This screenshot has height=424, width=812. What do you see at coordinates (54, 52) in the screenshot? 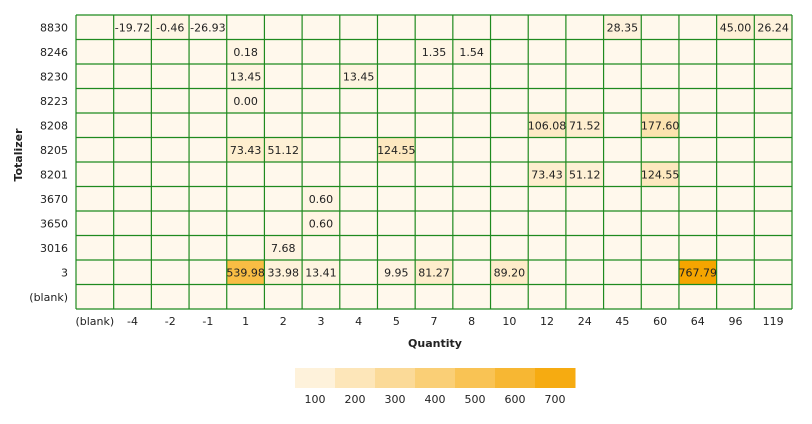
I see `y-tick-label-8246: 8246` at bounding box center [54, 52].